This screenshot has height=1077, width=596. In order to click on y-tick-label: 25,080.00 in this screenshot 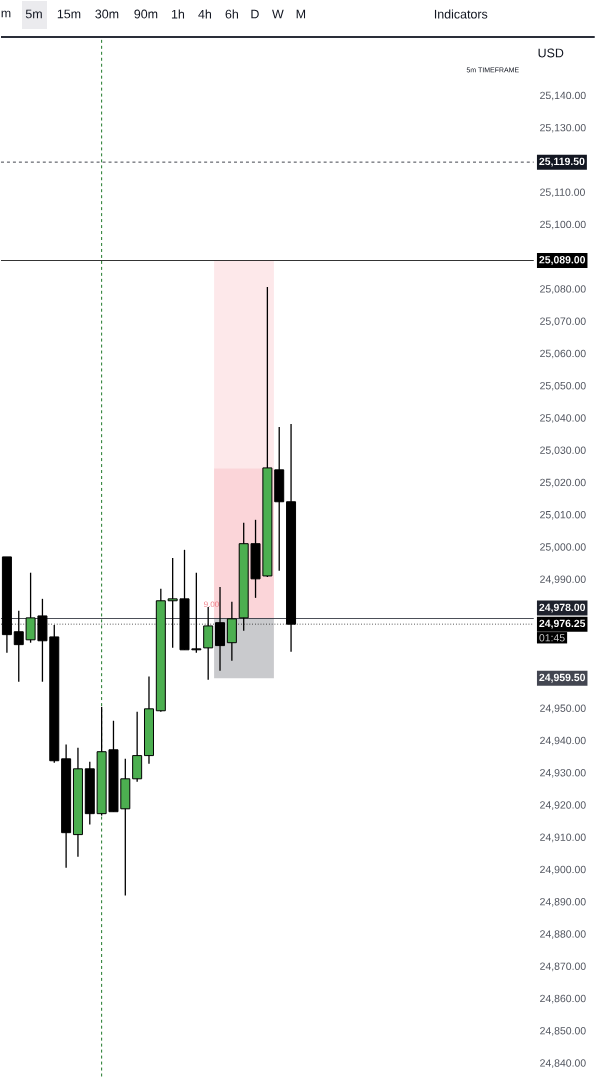, I will do `click(563, 289)`.